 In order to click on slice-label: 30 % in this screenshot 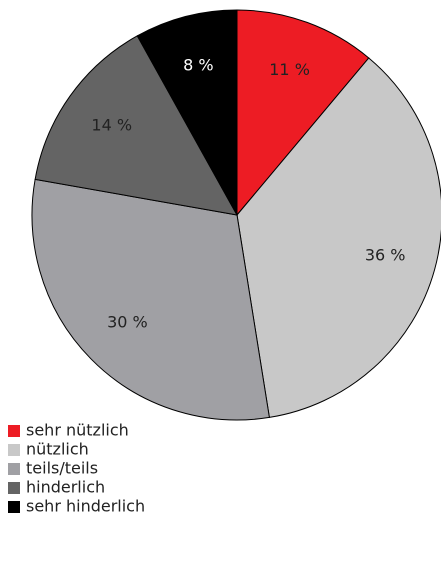, I will do `click(127, 321)`.